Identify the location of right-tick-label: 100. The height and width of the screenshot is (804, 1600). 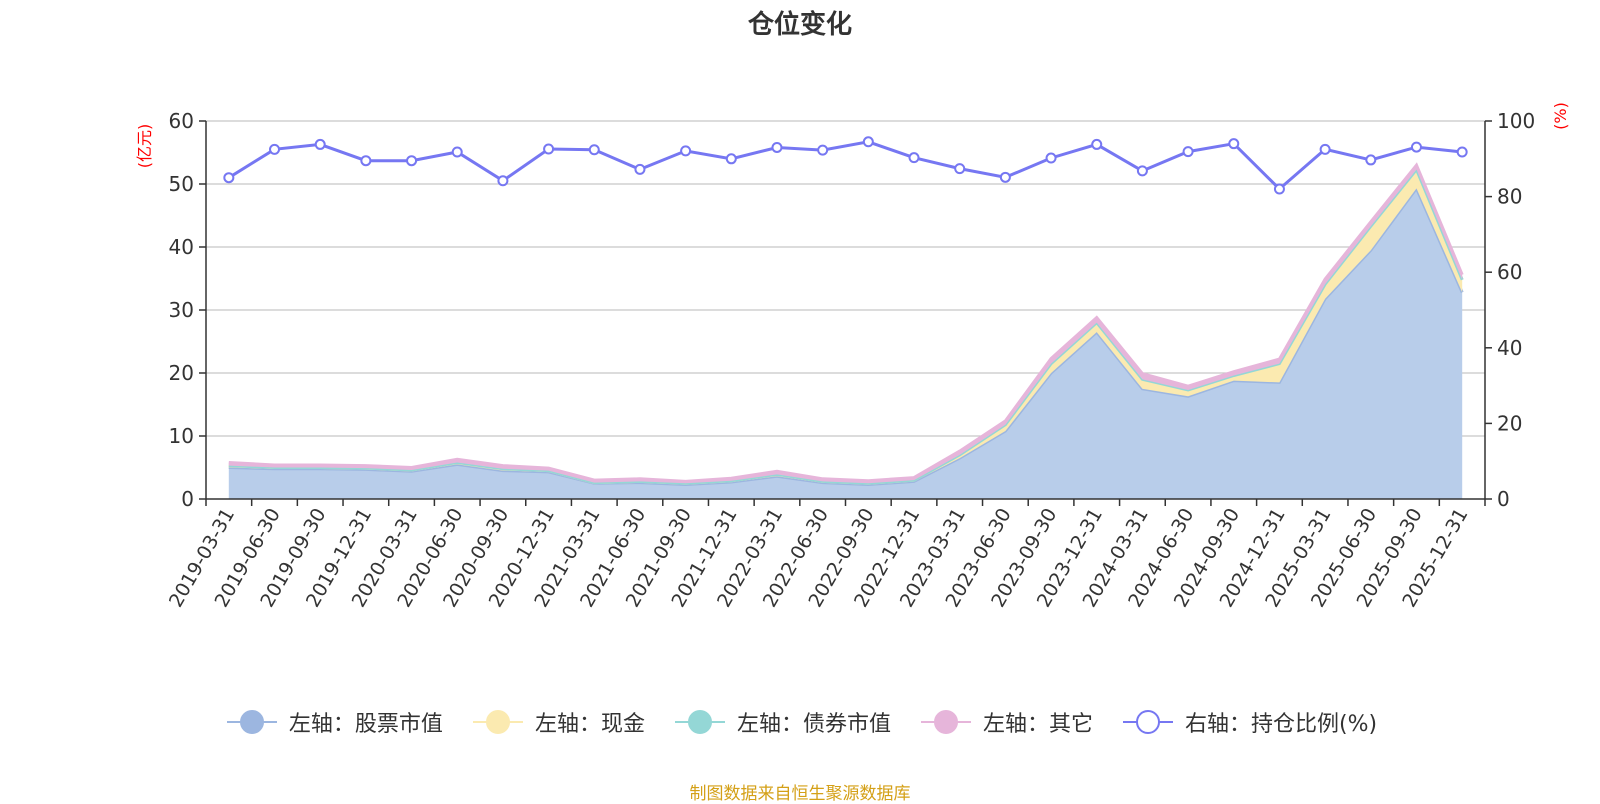
(1516, 121).